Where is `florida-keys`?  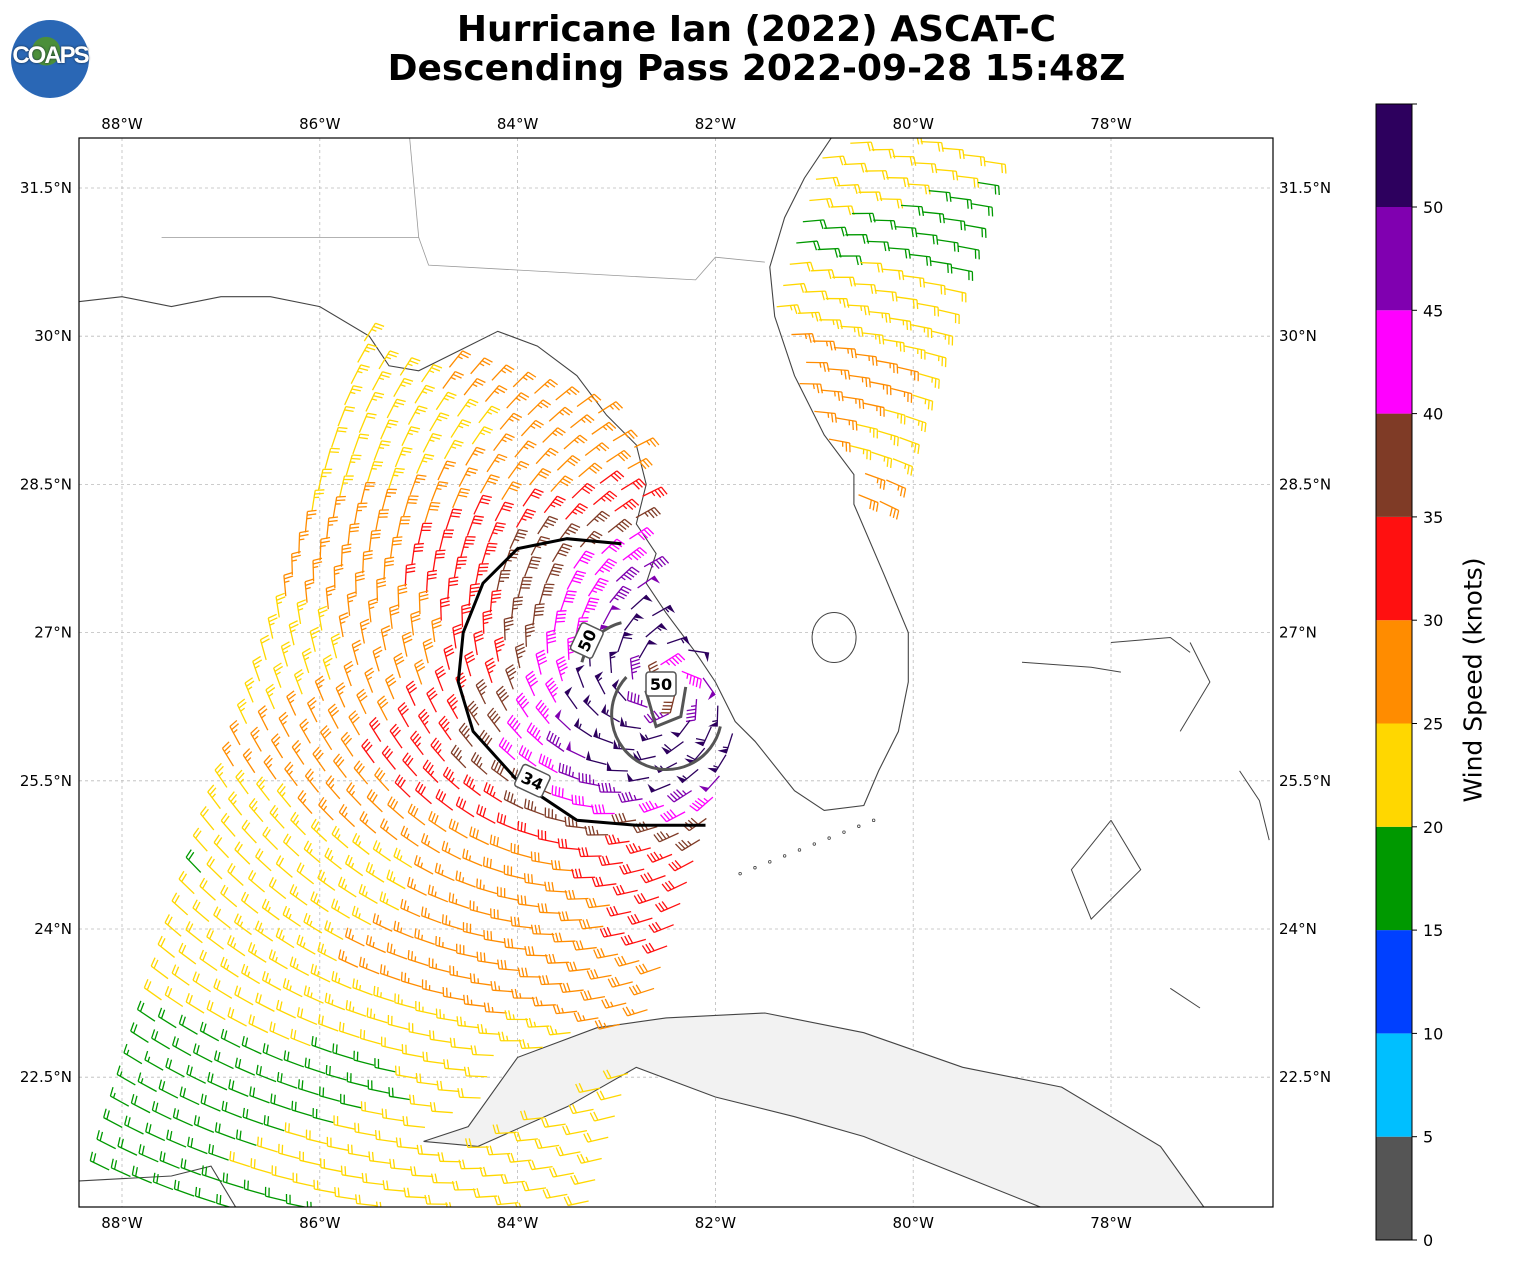 florida-keys is located at coordinates (859, 826).